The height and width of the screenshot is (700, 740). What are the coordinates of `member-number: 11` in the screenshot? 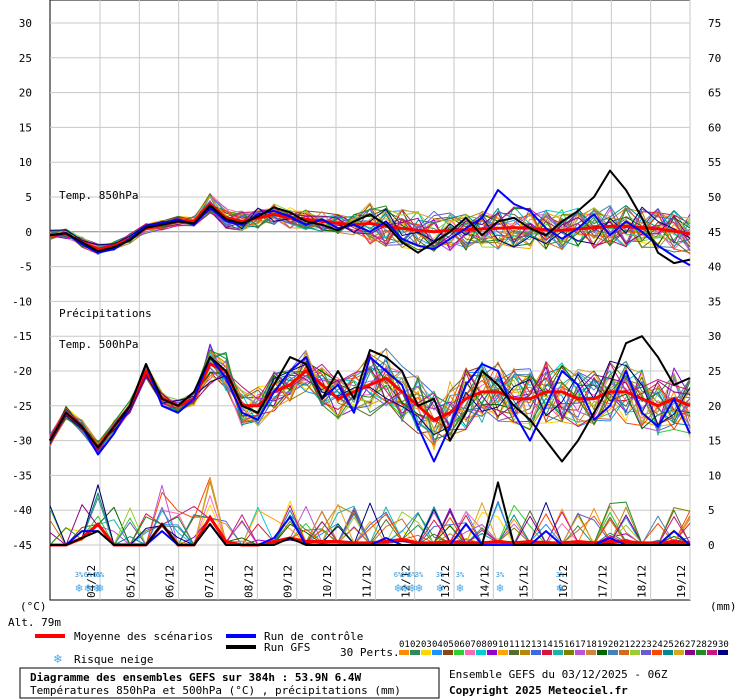 It's located at (514, 645).